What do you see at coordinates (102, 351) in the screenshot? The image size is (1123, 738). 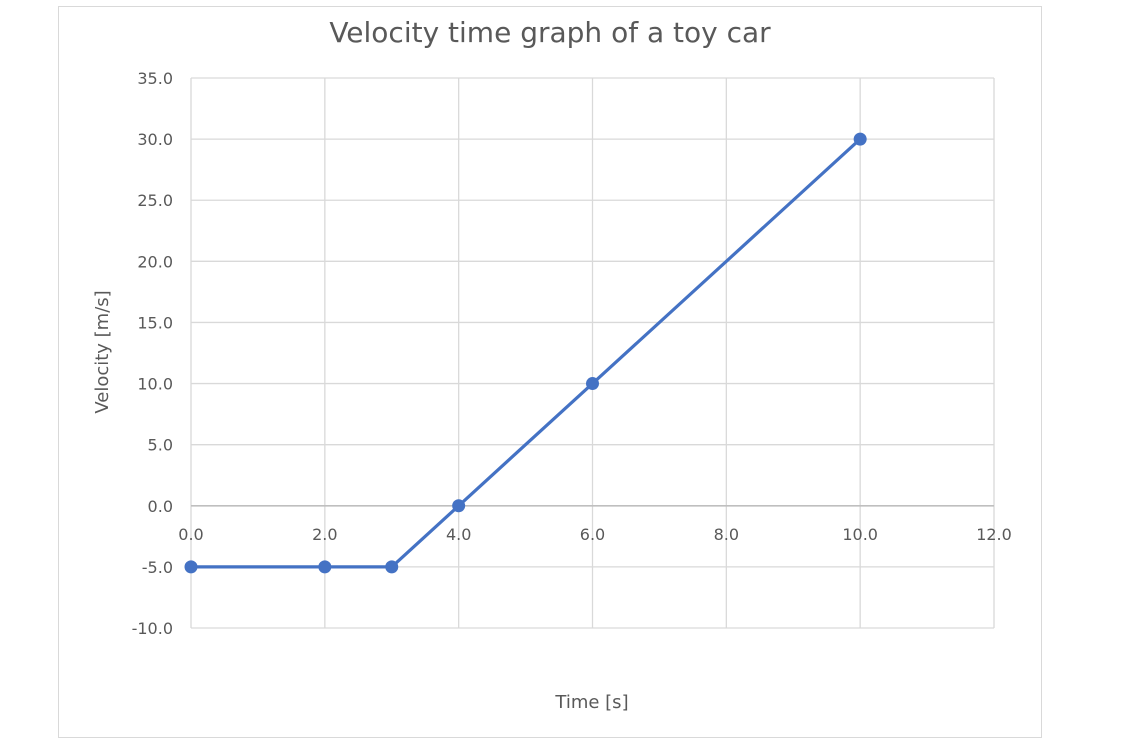 I see `y-axis-title: Velocity [m/s]` at bounding box center [102, 351].